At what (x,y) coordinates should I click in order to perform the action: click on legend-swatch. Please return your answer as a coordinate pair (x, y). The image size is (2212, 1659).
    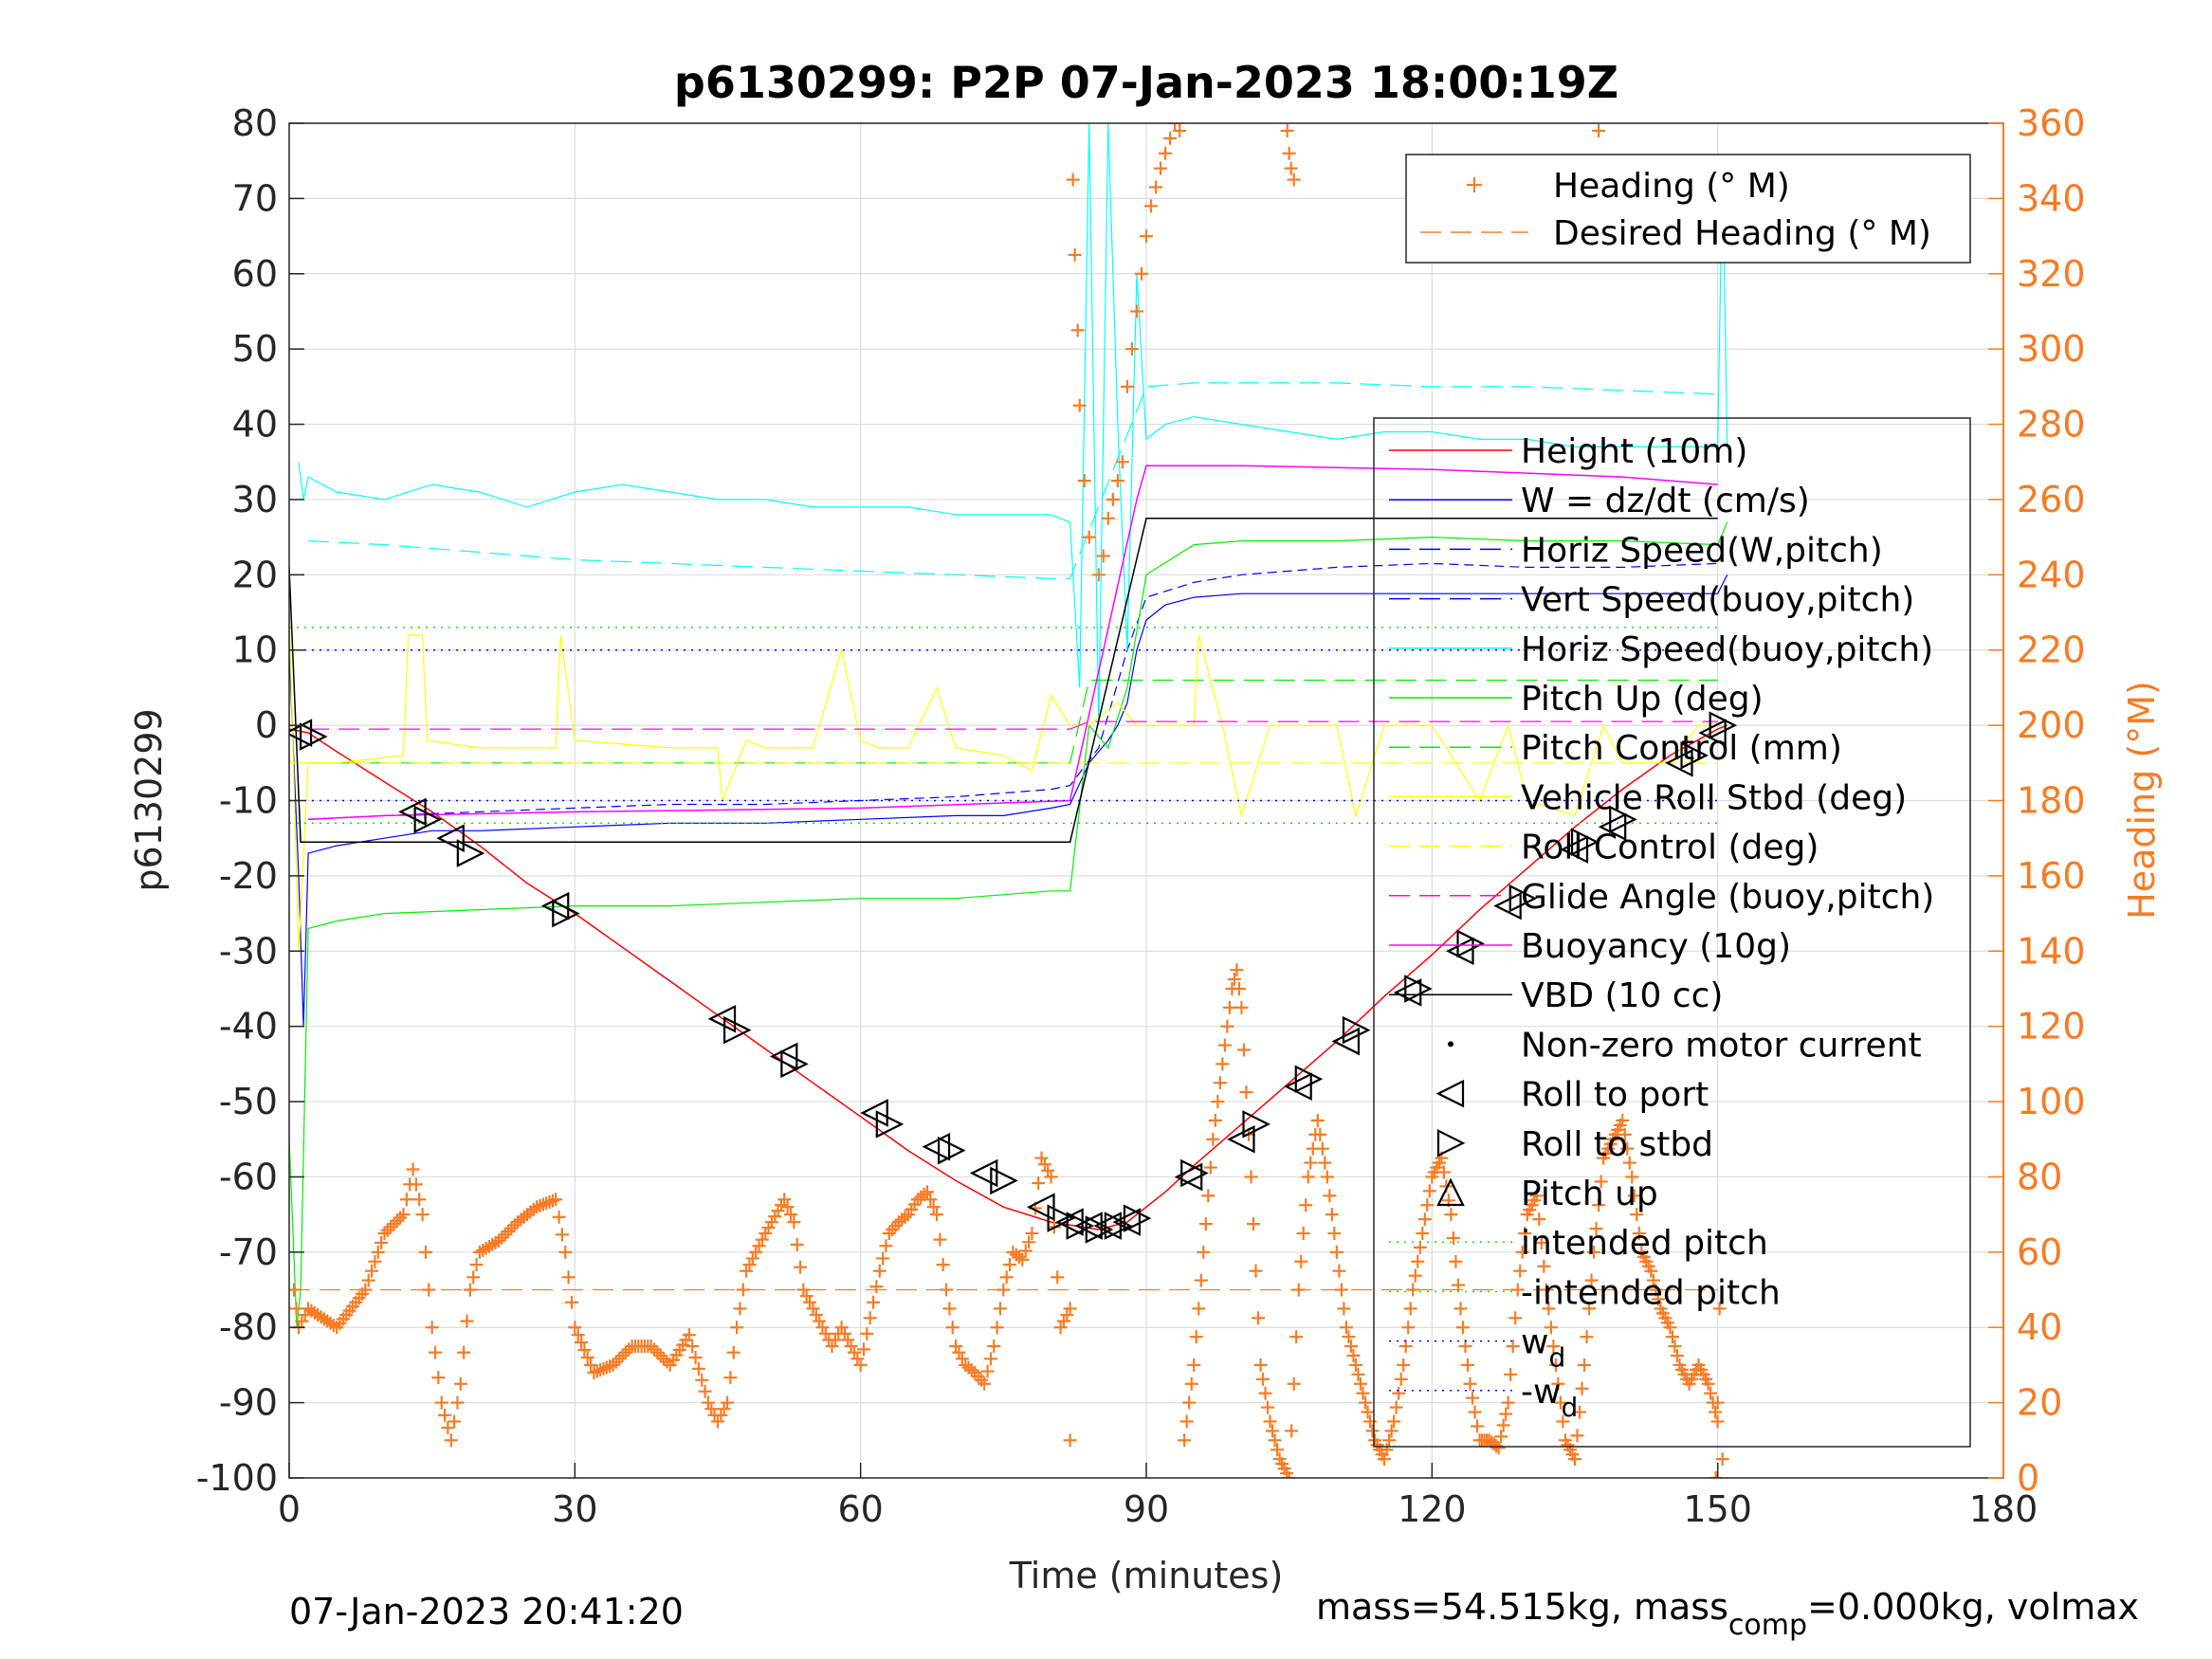
    Looking at the image, I should click on (1450, 1044).